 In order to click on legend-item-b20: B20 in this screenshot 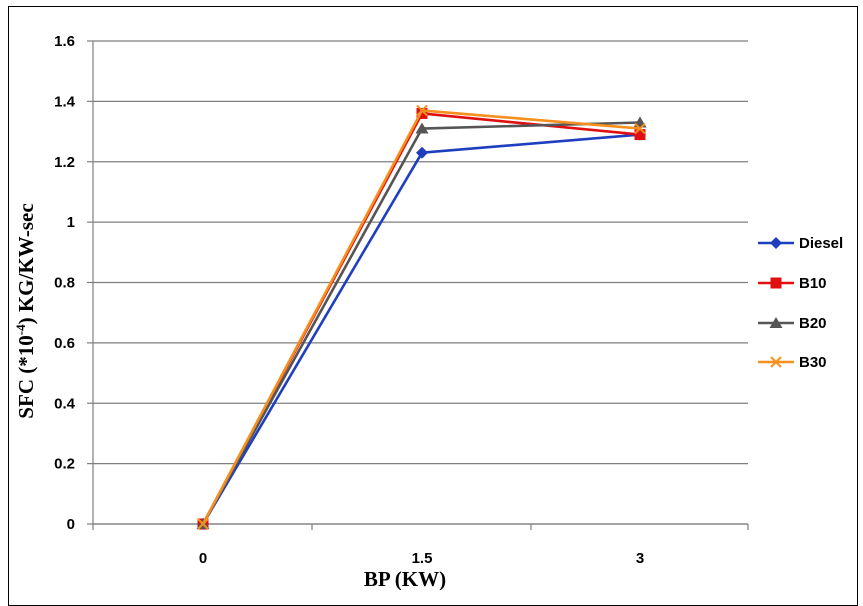, I will do `click(792, 323)`.